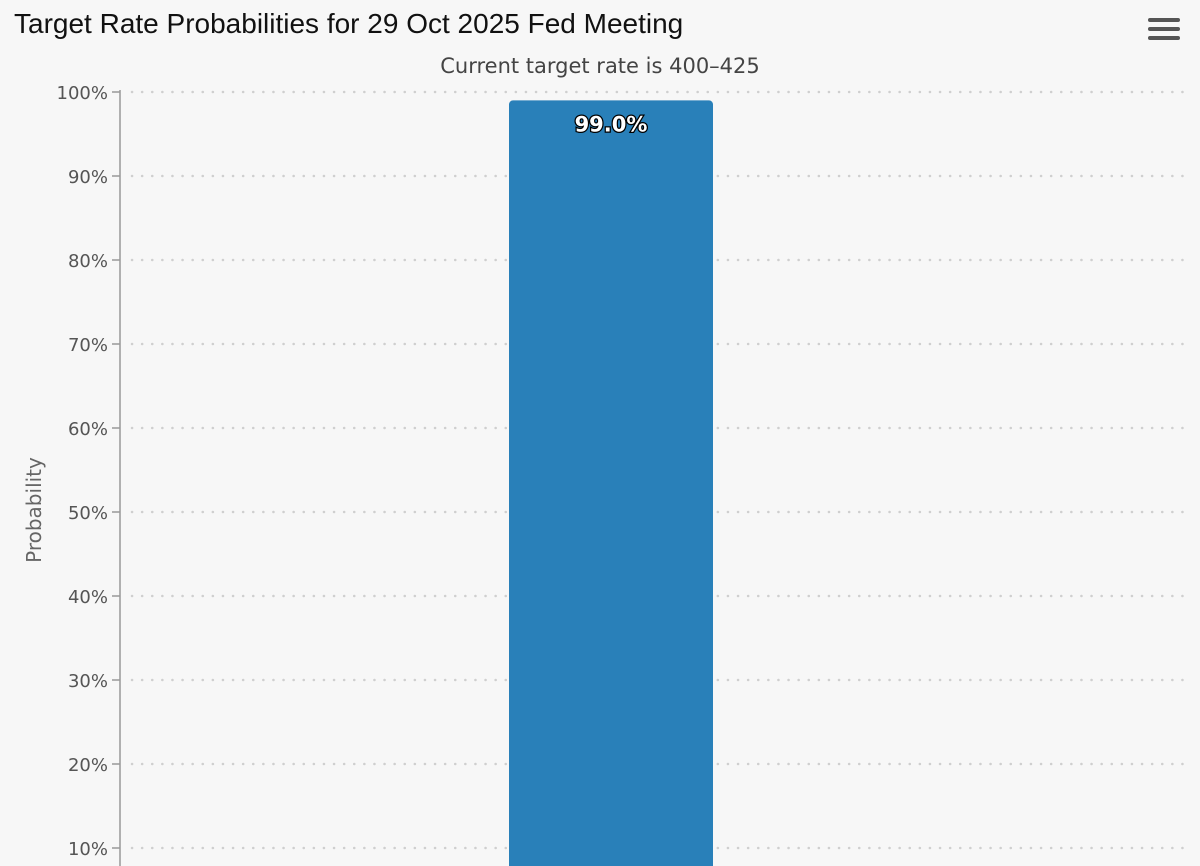 The image size is (1200, 866). Describe the element at coordinates (88, 261) in the screenshot. I see `y-tick-label: 80%` at that location.